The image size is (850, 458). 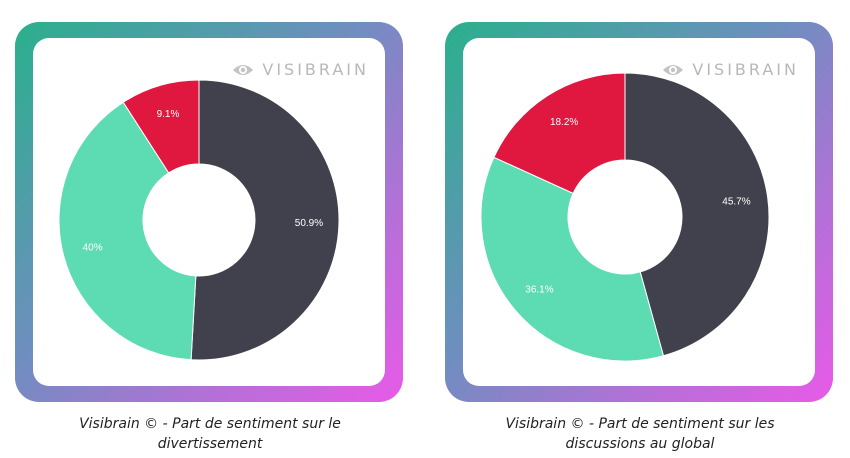 What do you see at coordinates (640, 424) in the screenshot?
I see `caption-line-1: Visibrain © - Part de sentiment sur les` at bounding box center [640, 424].